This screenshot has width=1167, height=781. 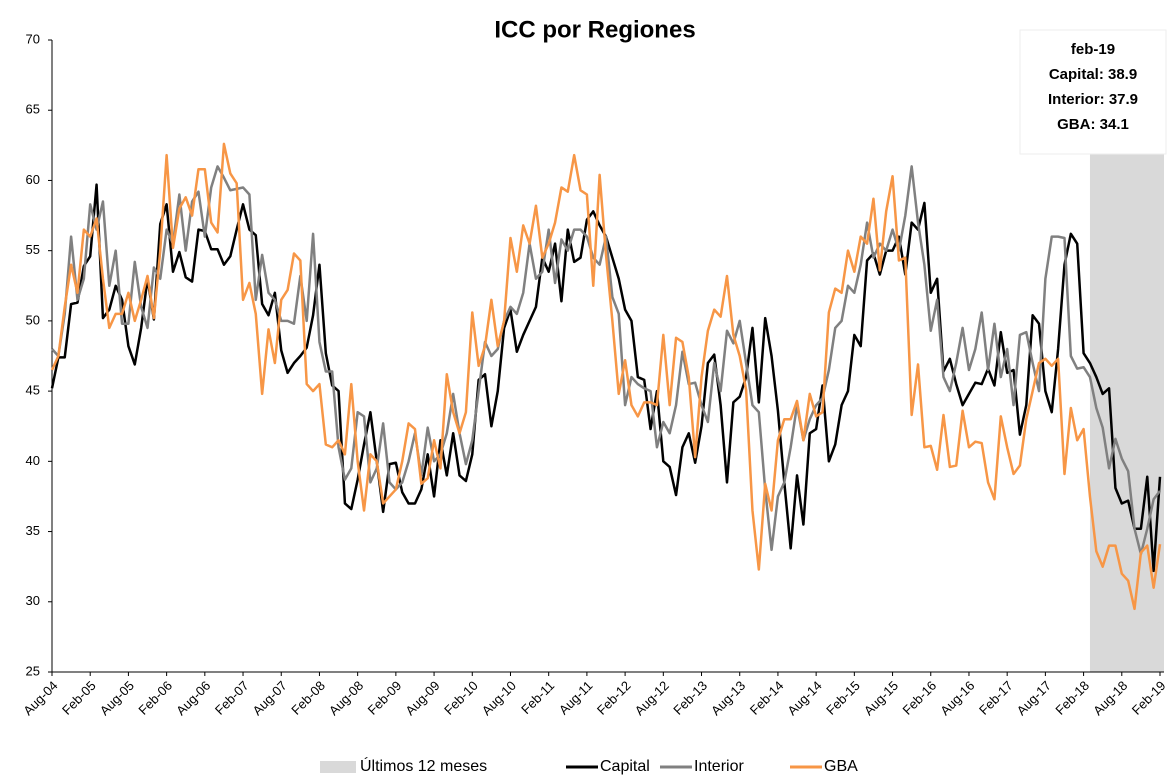 What do you see at coordinates (33, 530) in the screenshot?
I see `y-tick-label: 35` at bounding box center [33, 530].